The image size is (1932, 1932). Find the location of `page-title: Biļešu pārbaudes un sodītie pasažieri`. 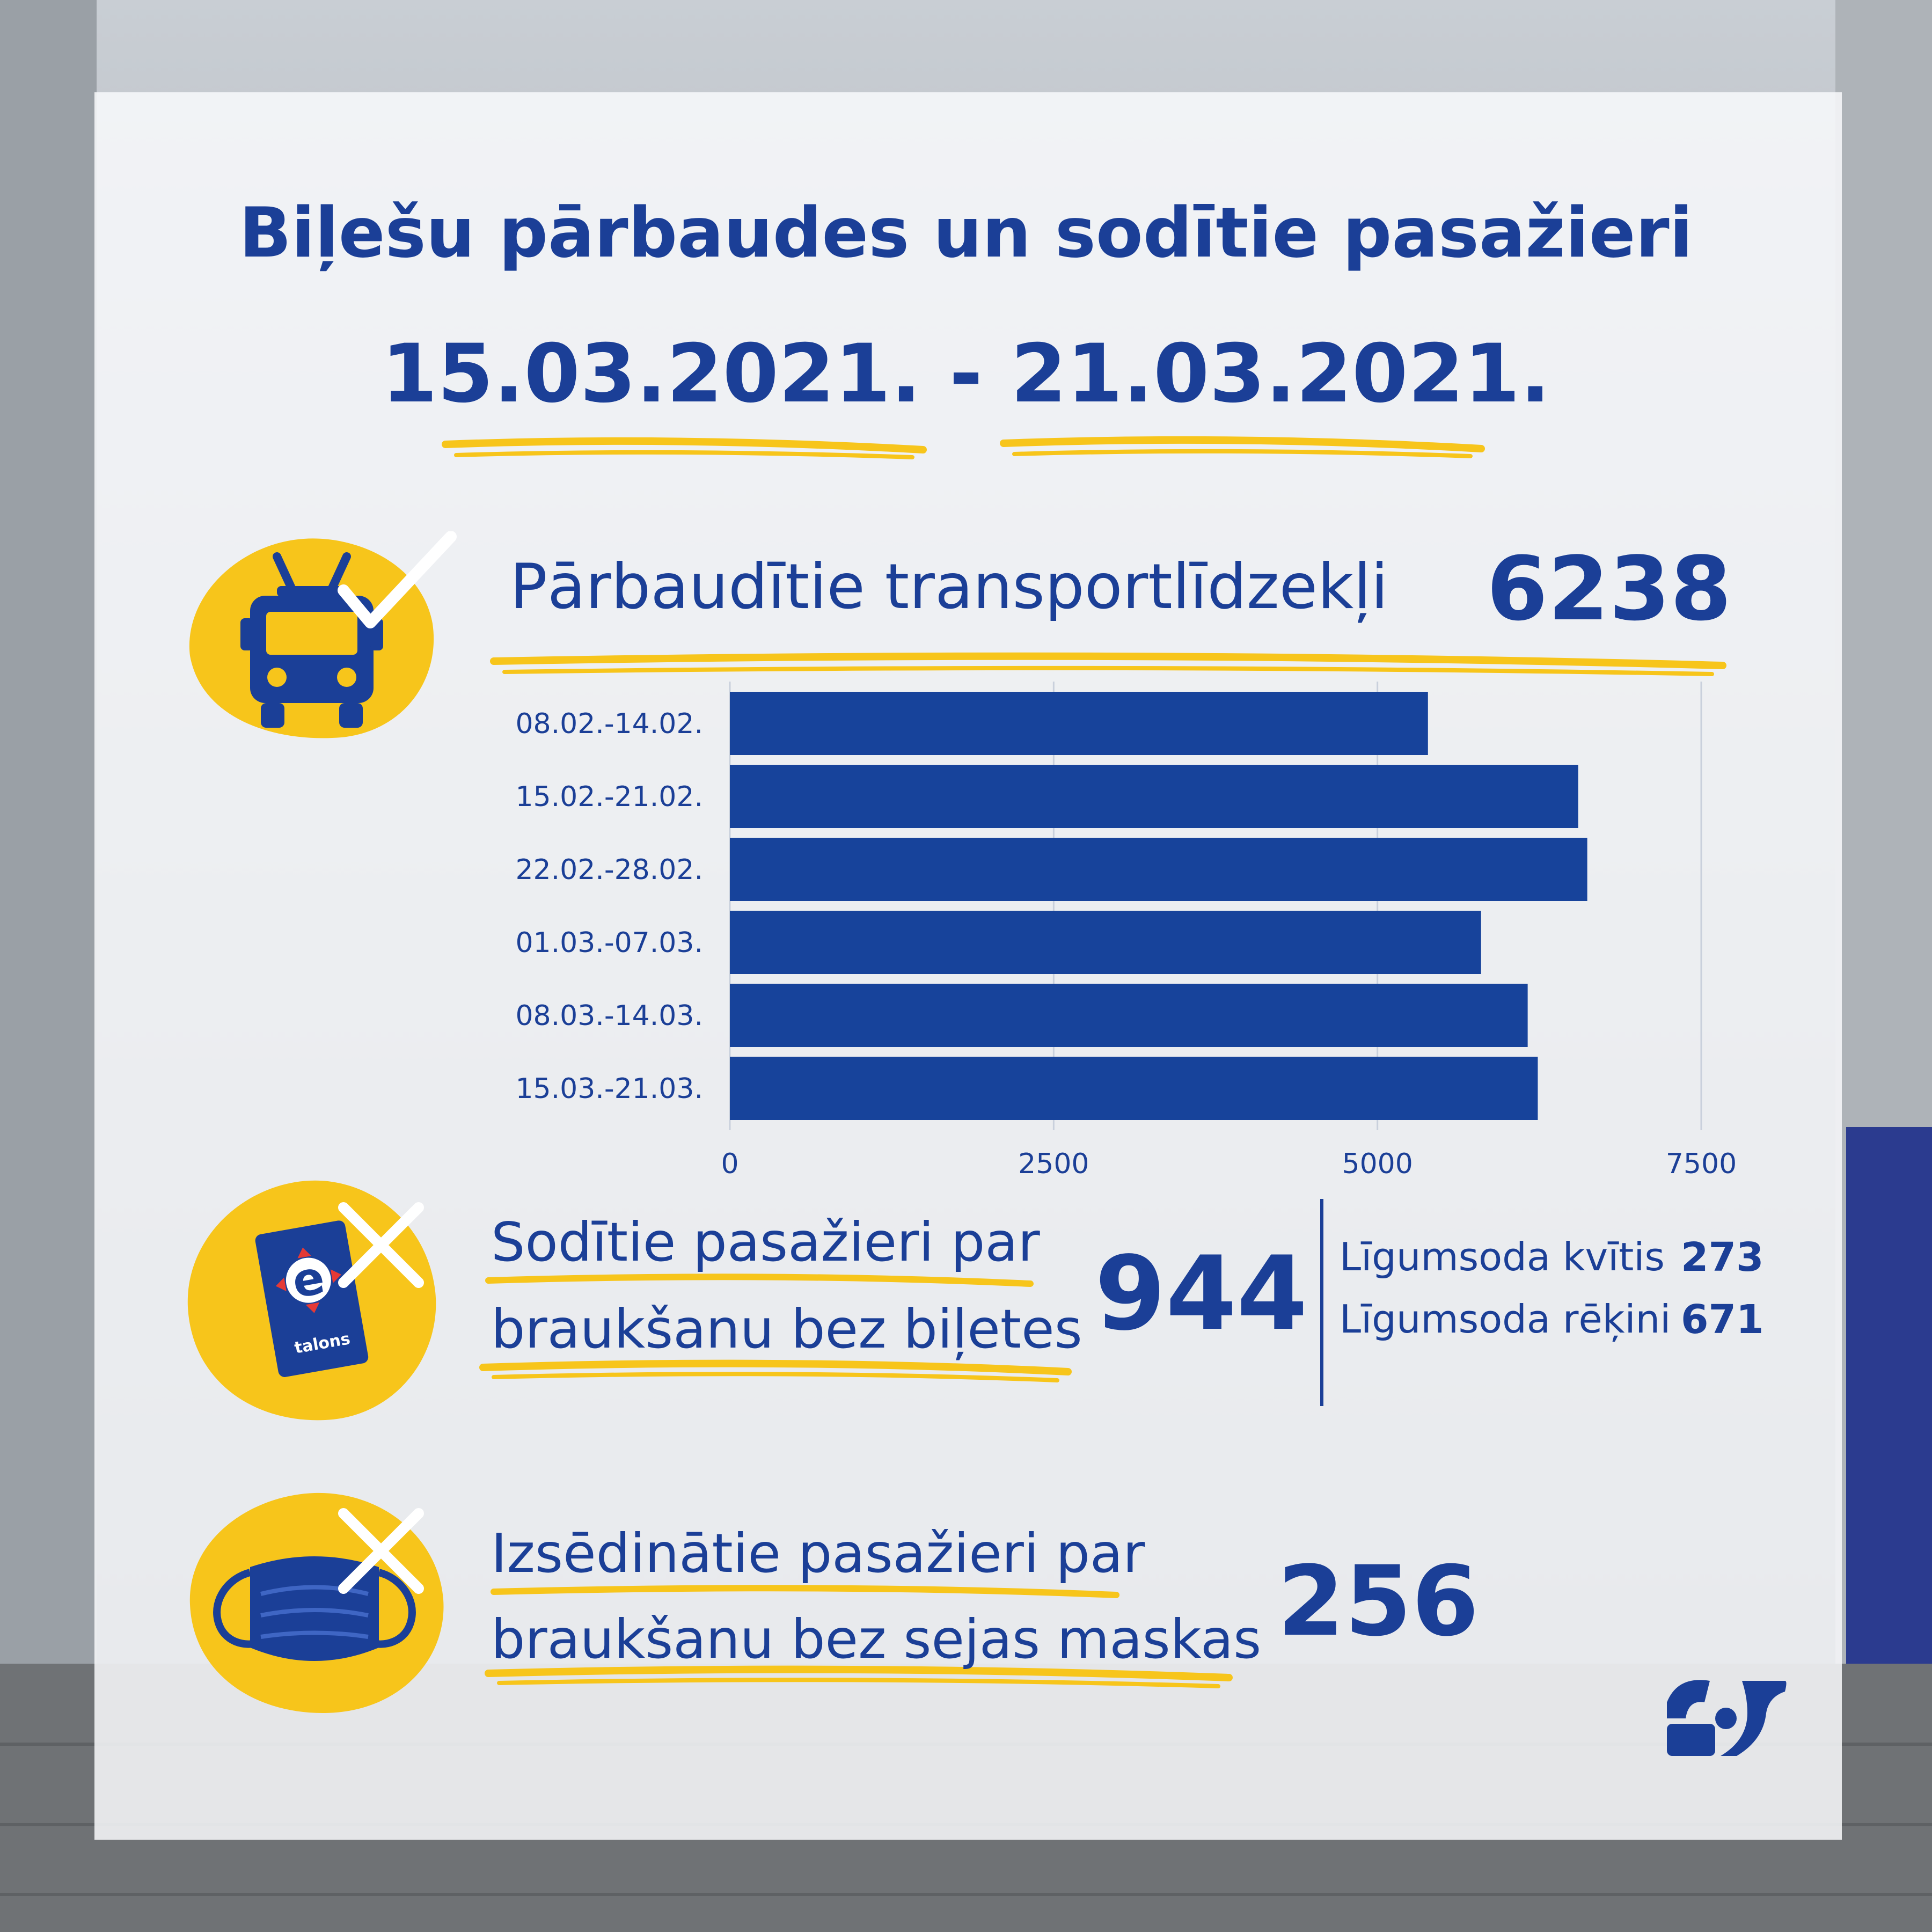

page-title: Biļešu pārbaudes un sodītie pasažieri is located at coordinates (966, 233).